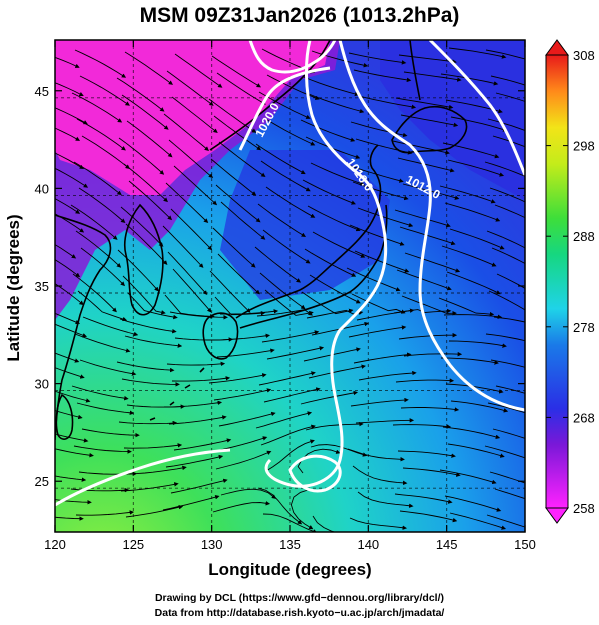  Describe the element at coordinates (315, 473) in the screenshot. I see `isobar-low-loop` at that location.